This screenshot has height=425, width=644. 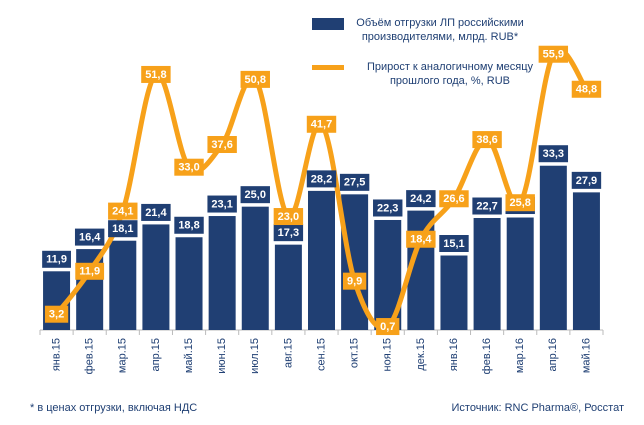 I want to click on bar-value-label: 28,2, so click(x=321, y=179).